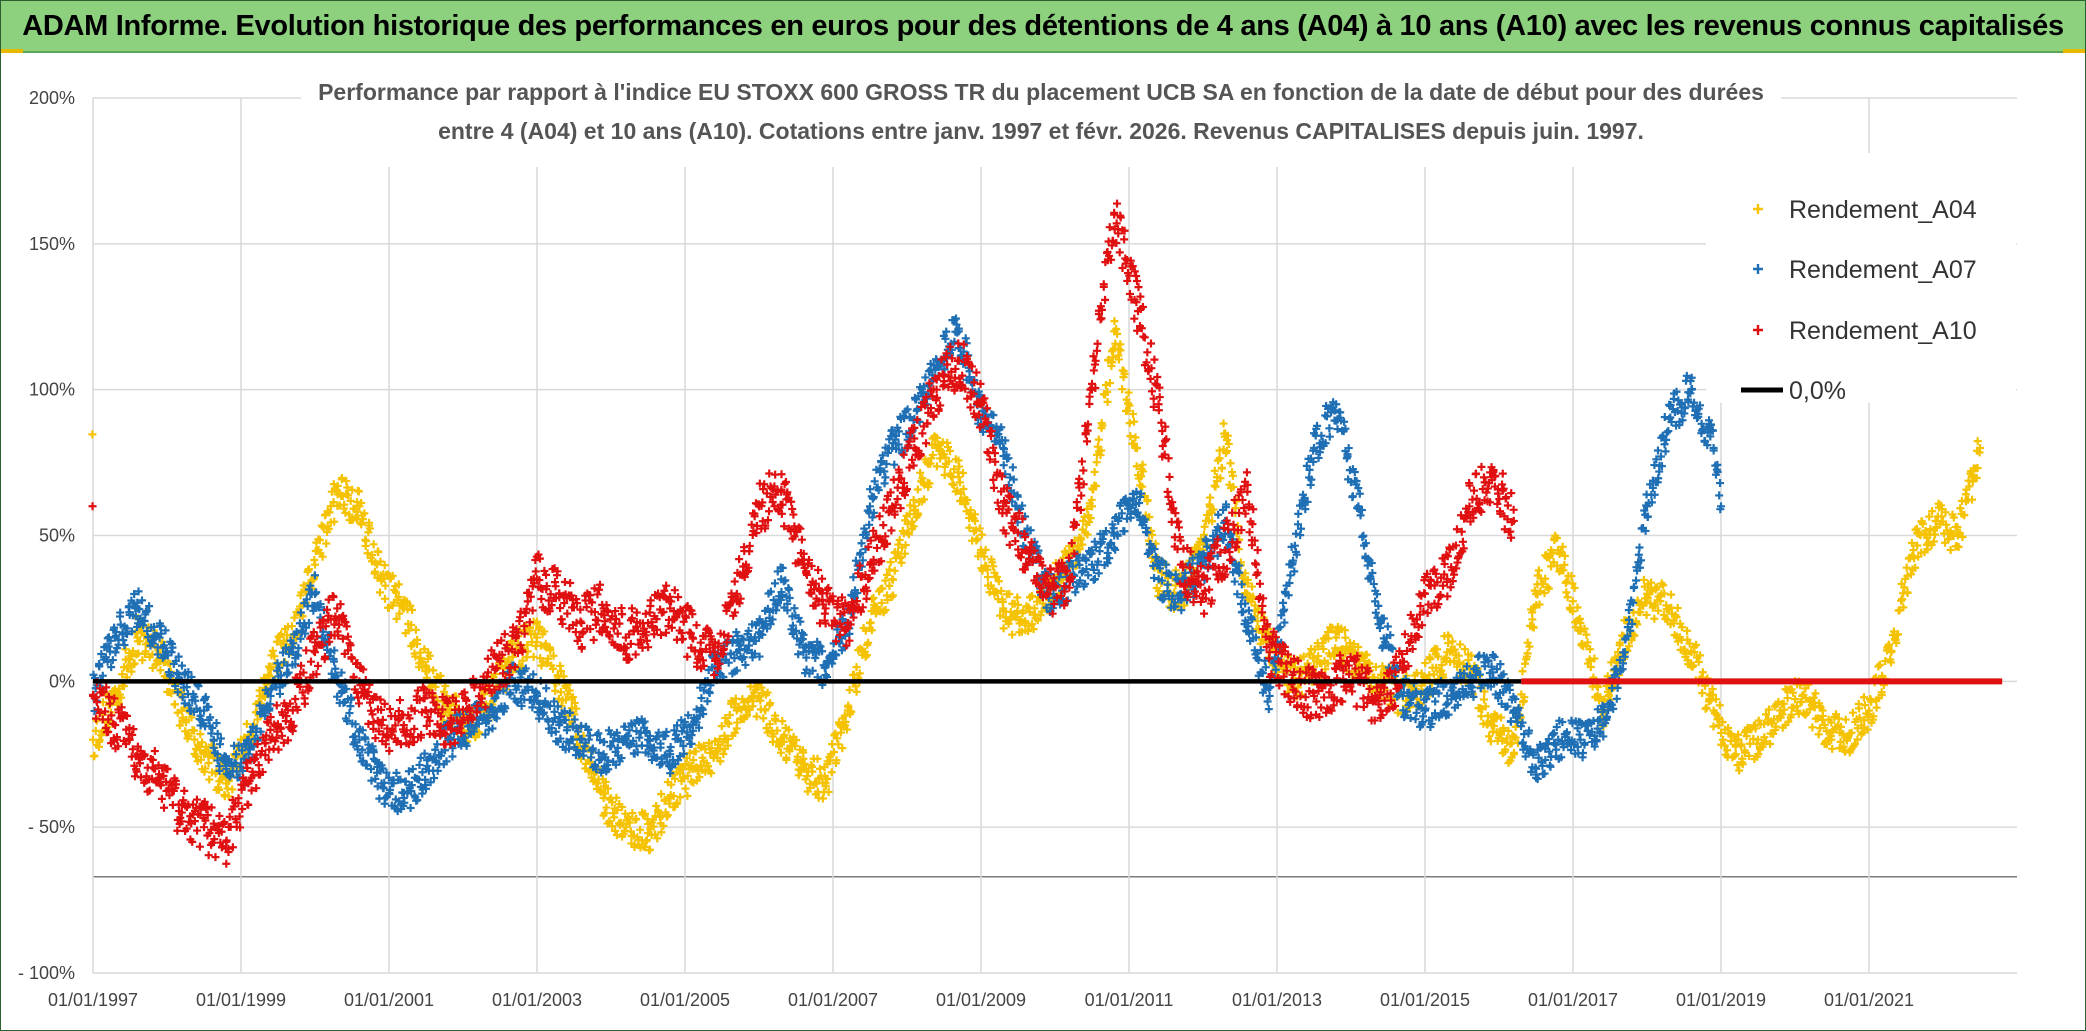 The image size is (2086, 1031). I want to click on y-tick-label: 150%, so click(52, 244).